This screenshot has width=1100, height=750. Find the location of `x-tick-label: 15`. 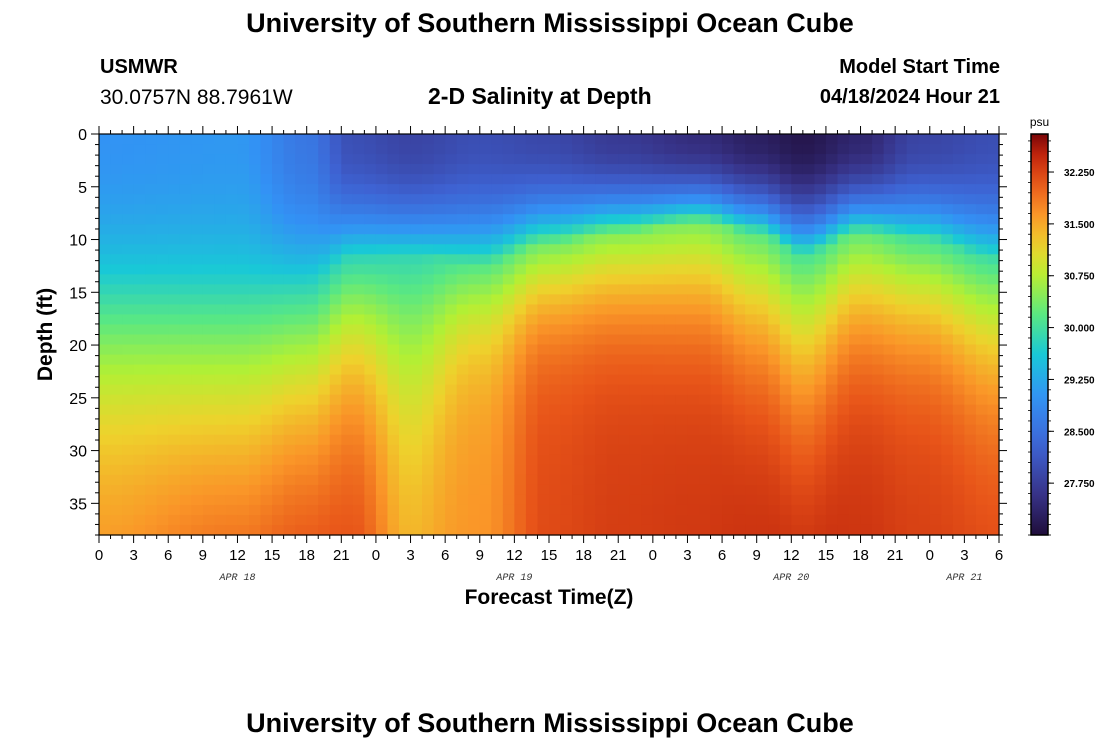

x-tick-label: 15 is located at coordinates (826, 555).